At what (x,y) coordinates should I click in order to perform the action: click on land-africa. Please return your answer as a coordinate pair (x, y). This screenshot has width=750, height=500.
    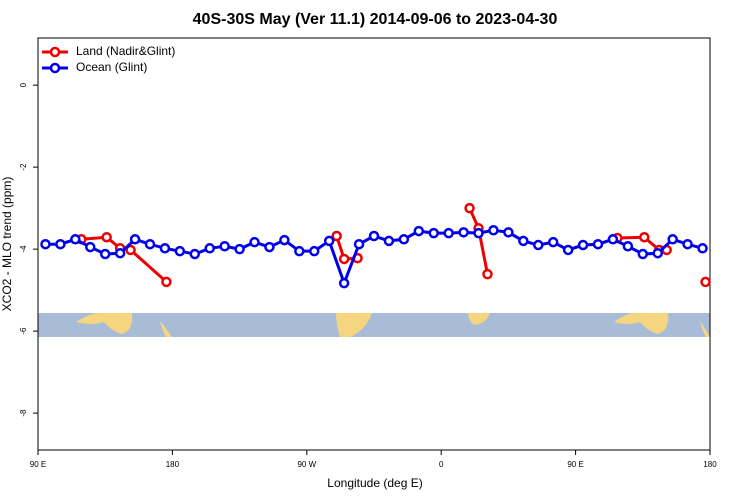
    Looking at the image, I should click on (479, 319).